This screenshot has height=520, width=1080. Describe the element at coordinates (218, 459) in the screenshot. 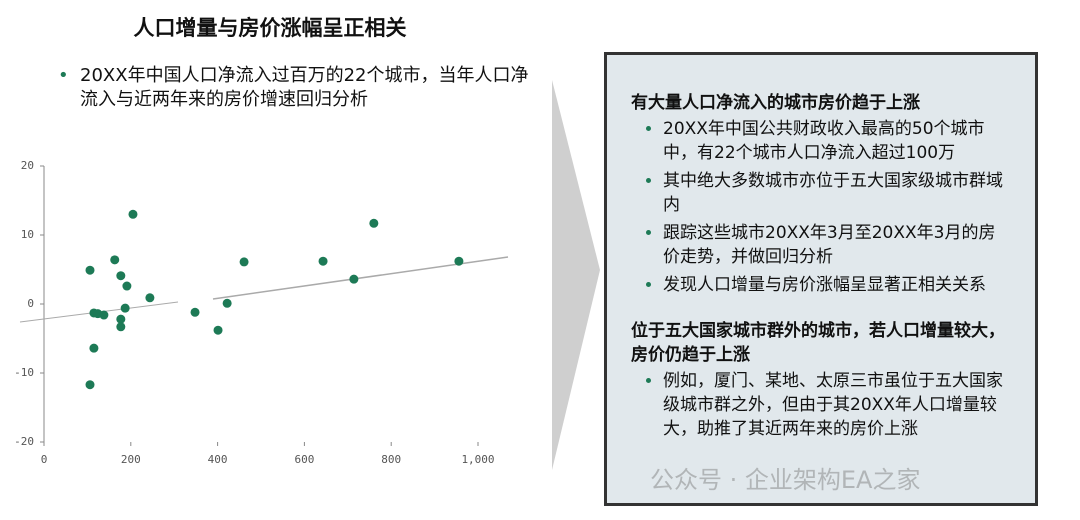

I see `x-tick-label: 400` at that location.